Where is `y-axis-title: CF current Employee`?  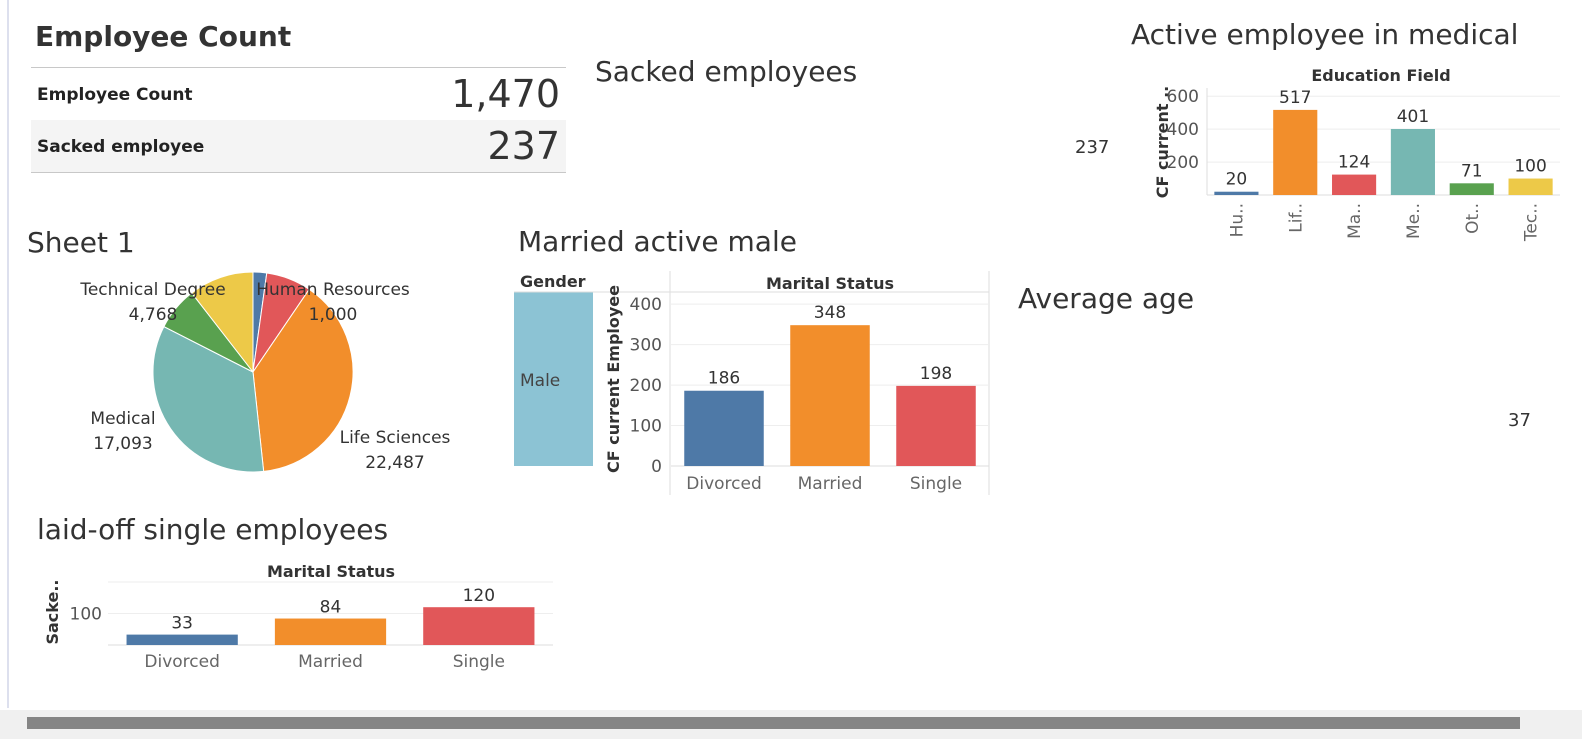 y-axis-title: CF current Employee is located at coordinates (613, 379).